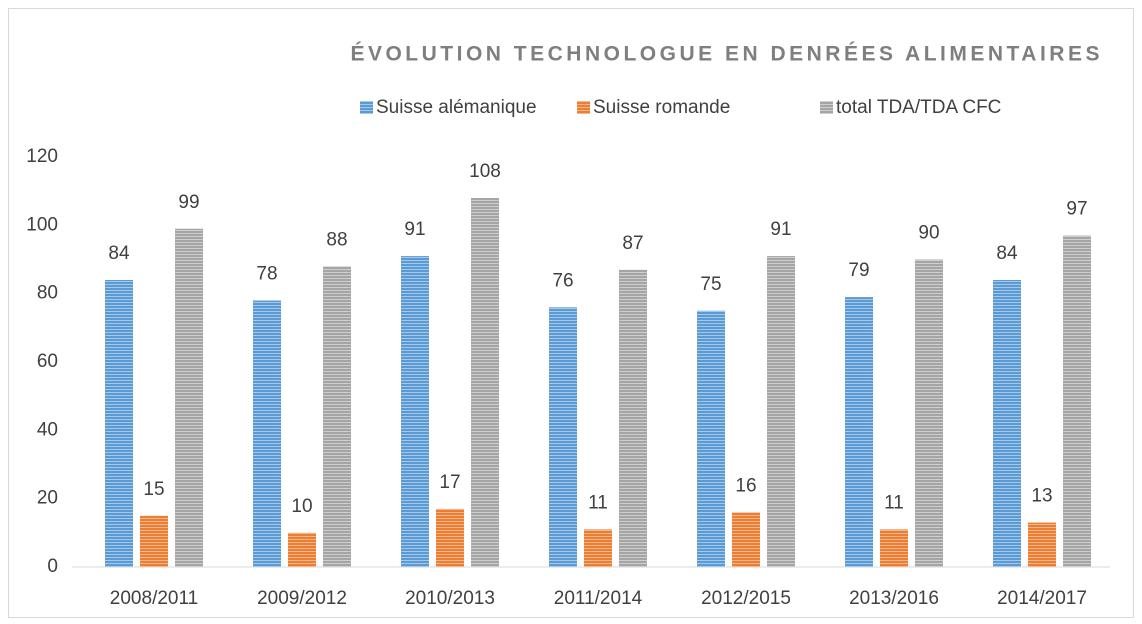 The height and width of the screenshot is (624, 1142). Describe the element at coordinates (42, 156) in the screenshot. I see `y-tick-label: 120` at that location.